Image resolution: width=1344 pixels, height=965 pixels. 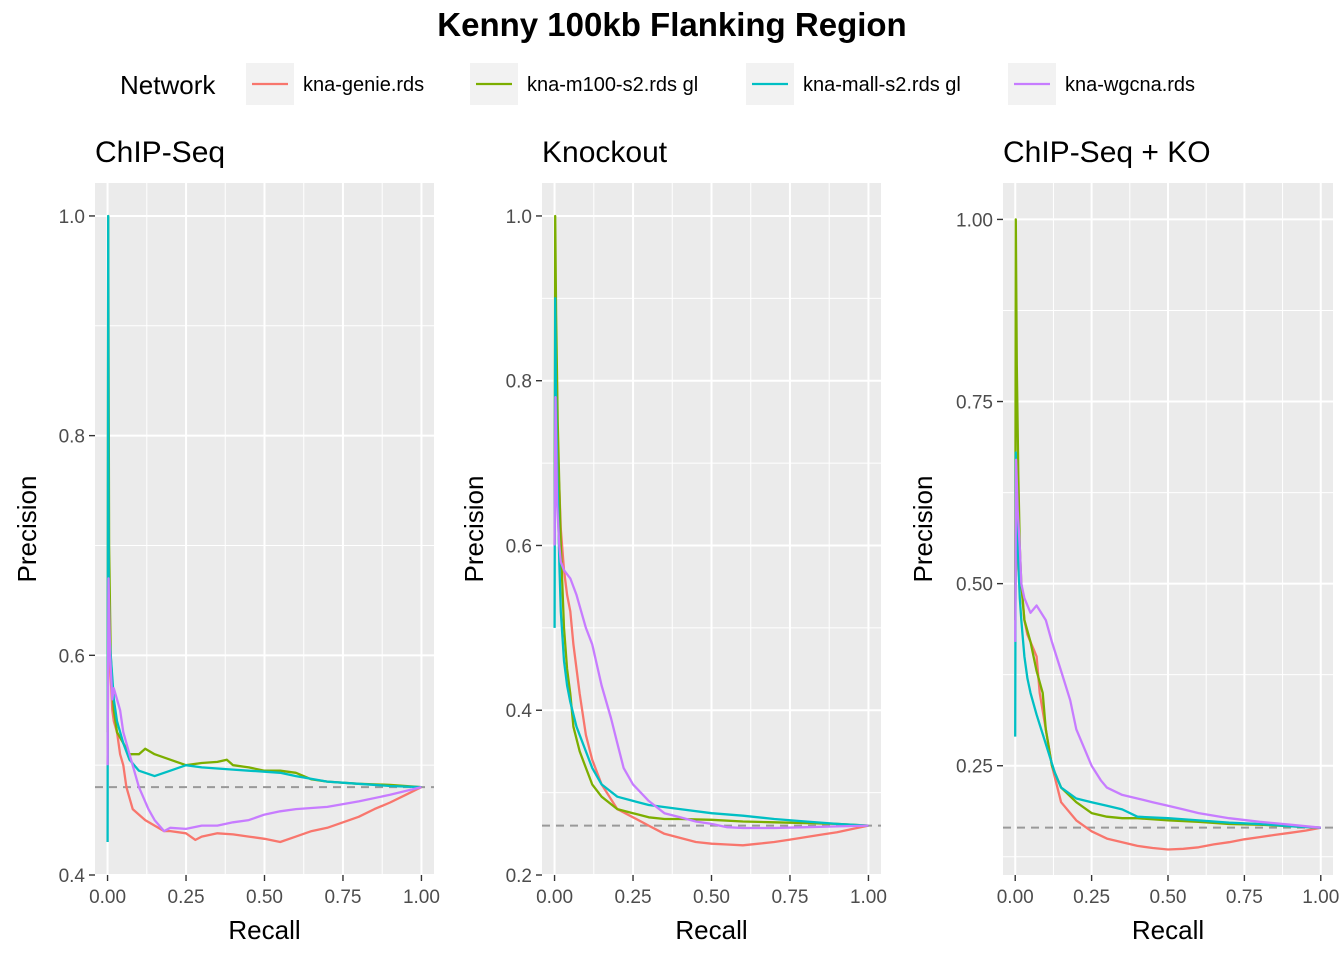 What do you see at coordinates (605, 152) in the screenshot?
I see `panel-title: Knockout` at bounding box center [605, 152].